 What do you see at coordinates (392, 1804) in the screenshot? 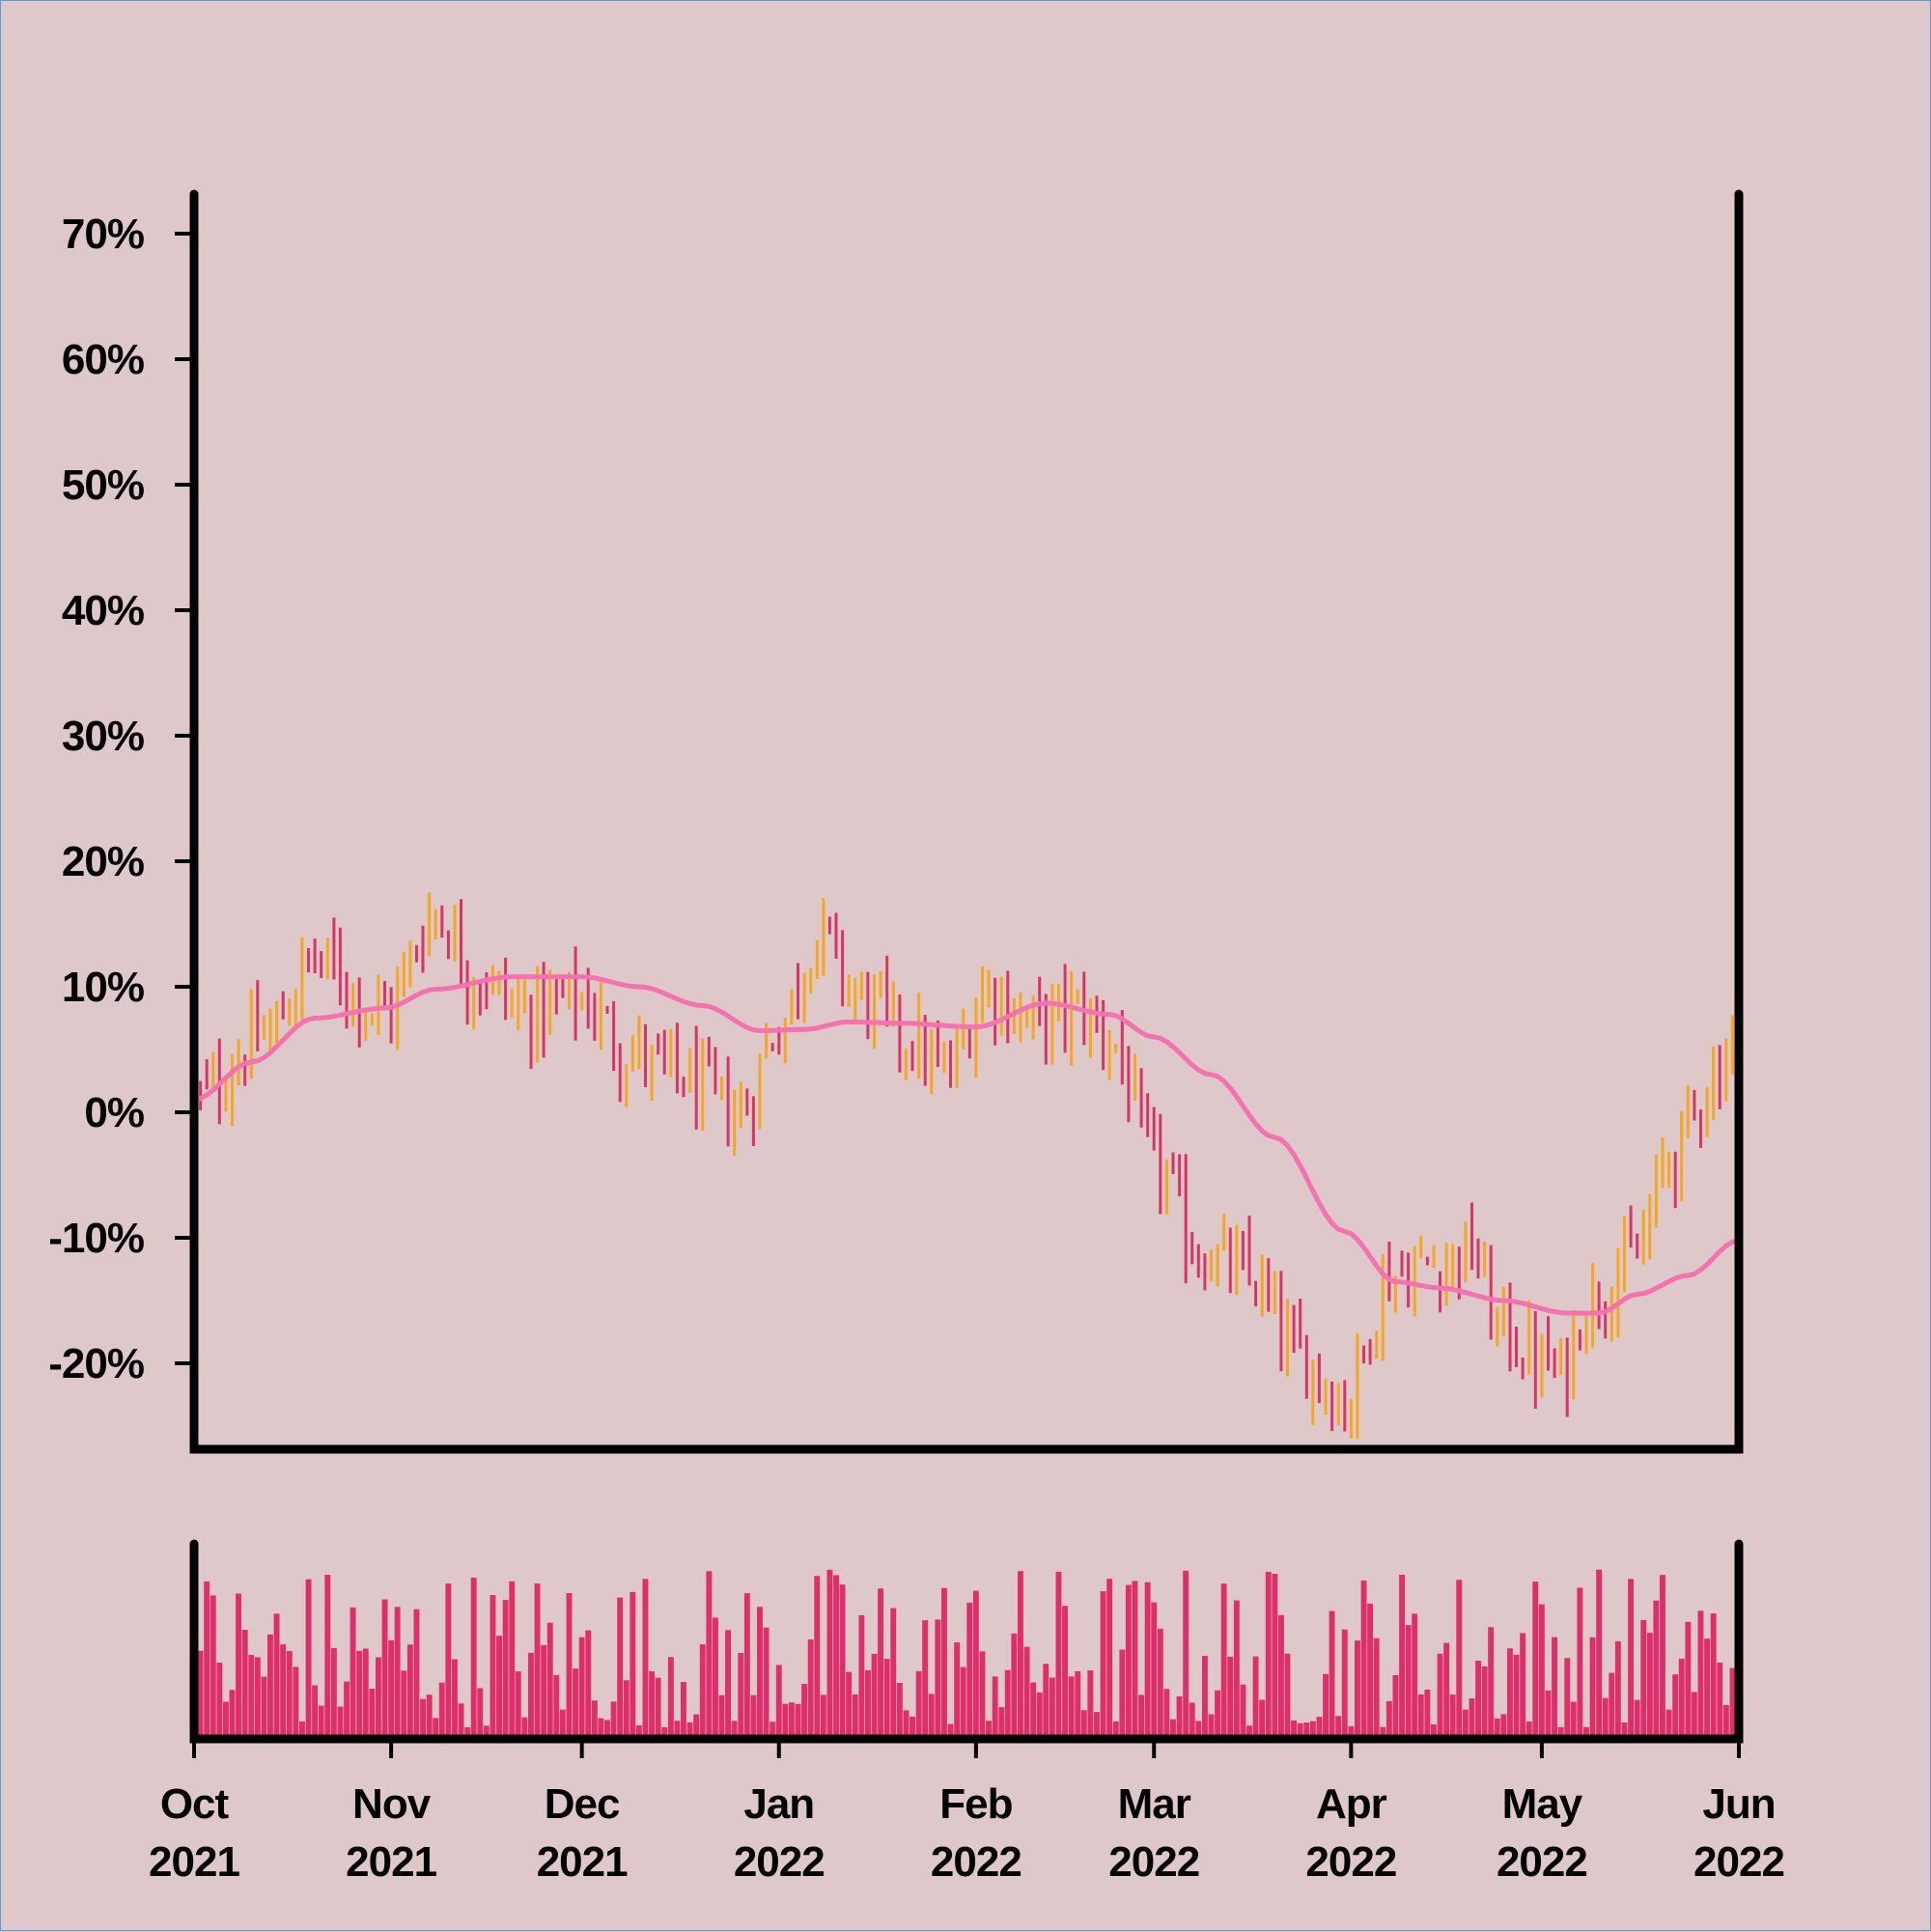
I see `x-tick-month-label: Nov` at bounding box center [392, 1804].